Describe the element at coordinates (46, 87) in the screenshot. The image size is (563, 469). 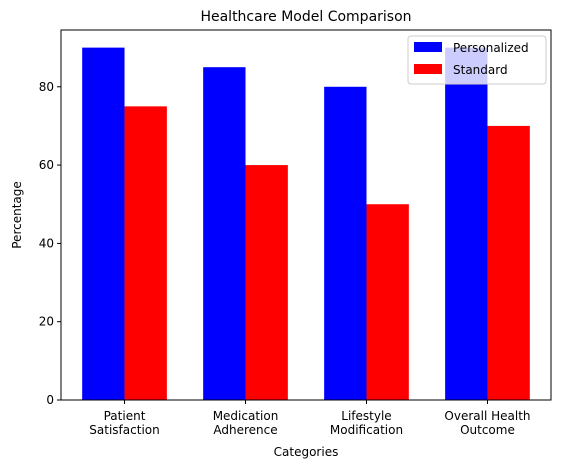
I see `y-tick-label: 80` at that location.